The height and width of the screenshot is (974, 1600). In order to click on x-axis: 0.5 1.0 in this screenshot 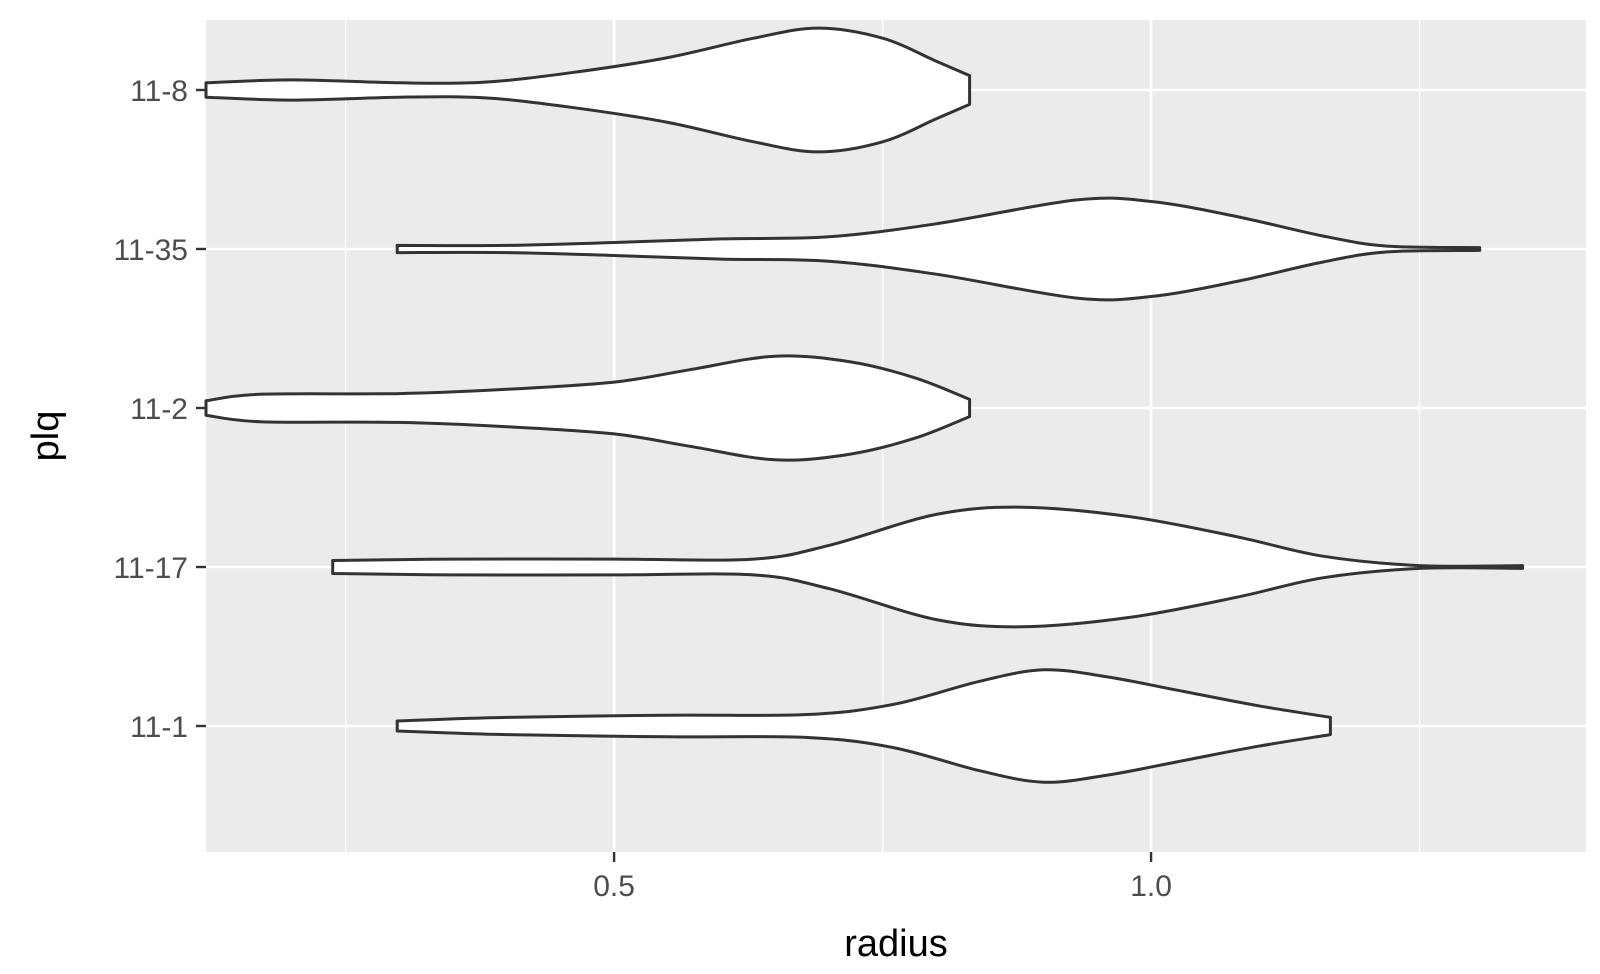, I will do `click(882, 877)`.